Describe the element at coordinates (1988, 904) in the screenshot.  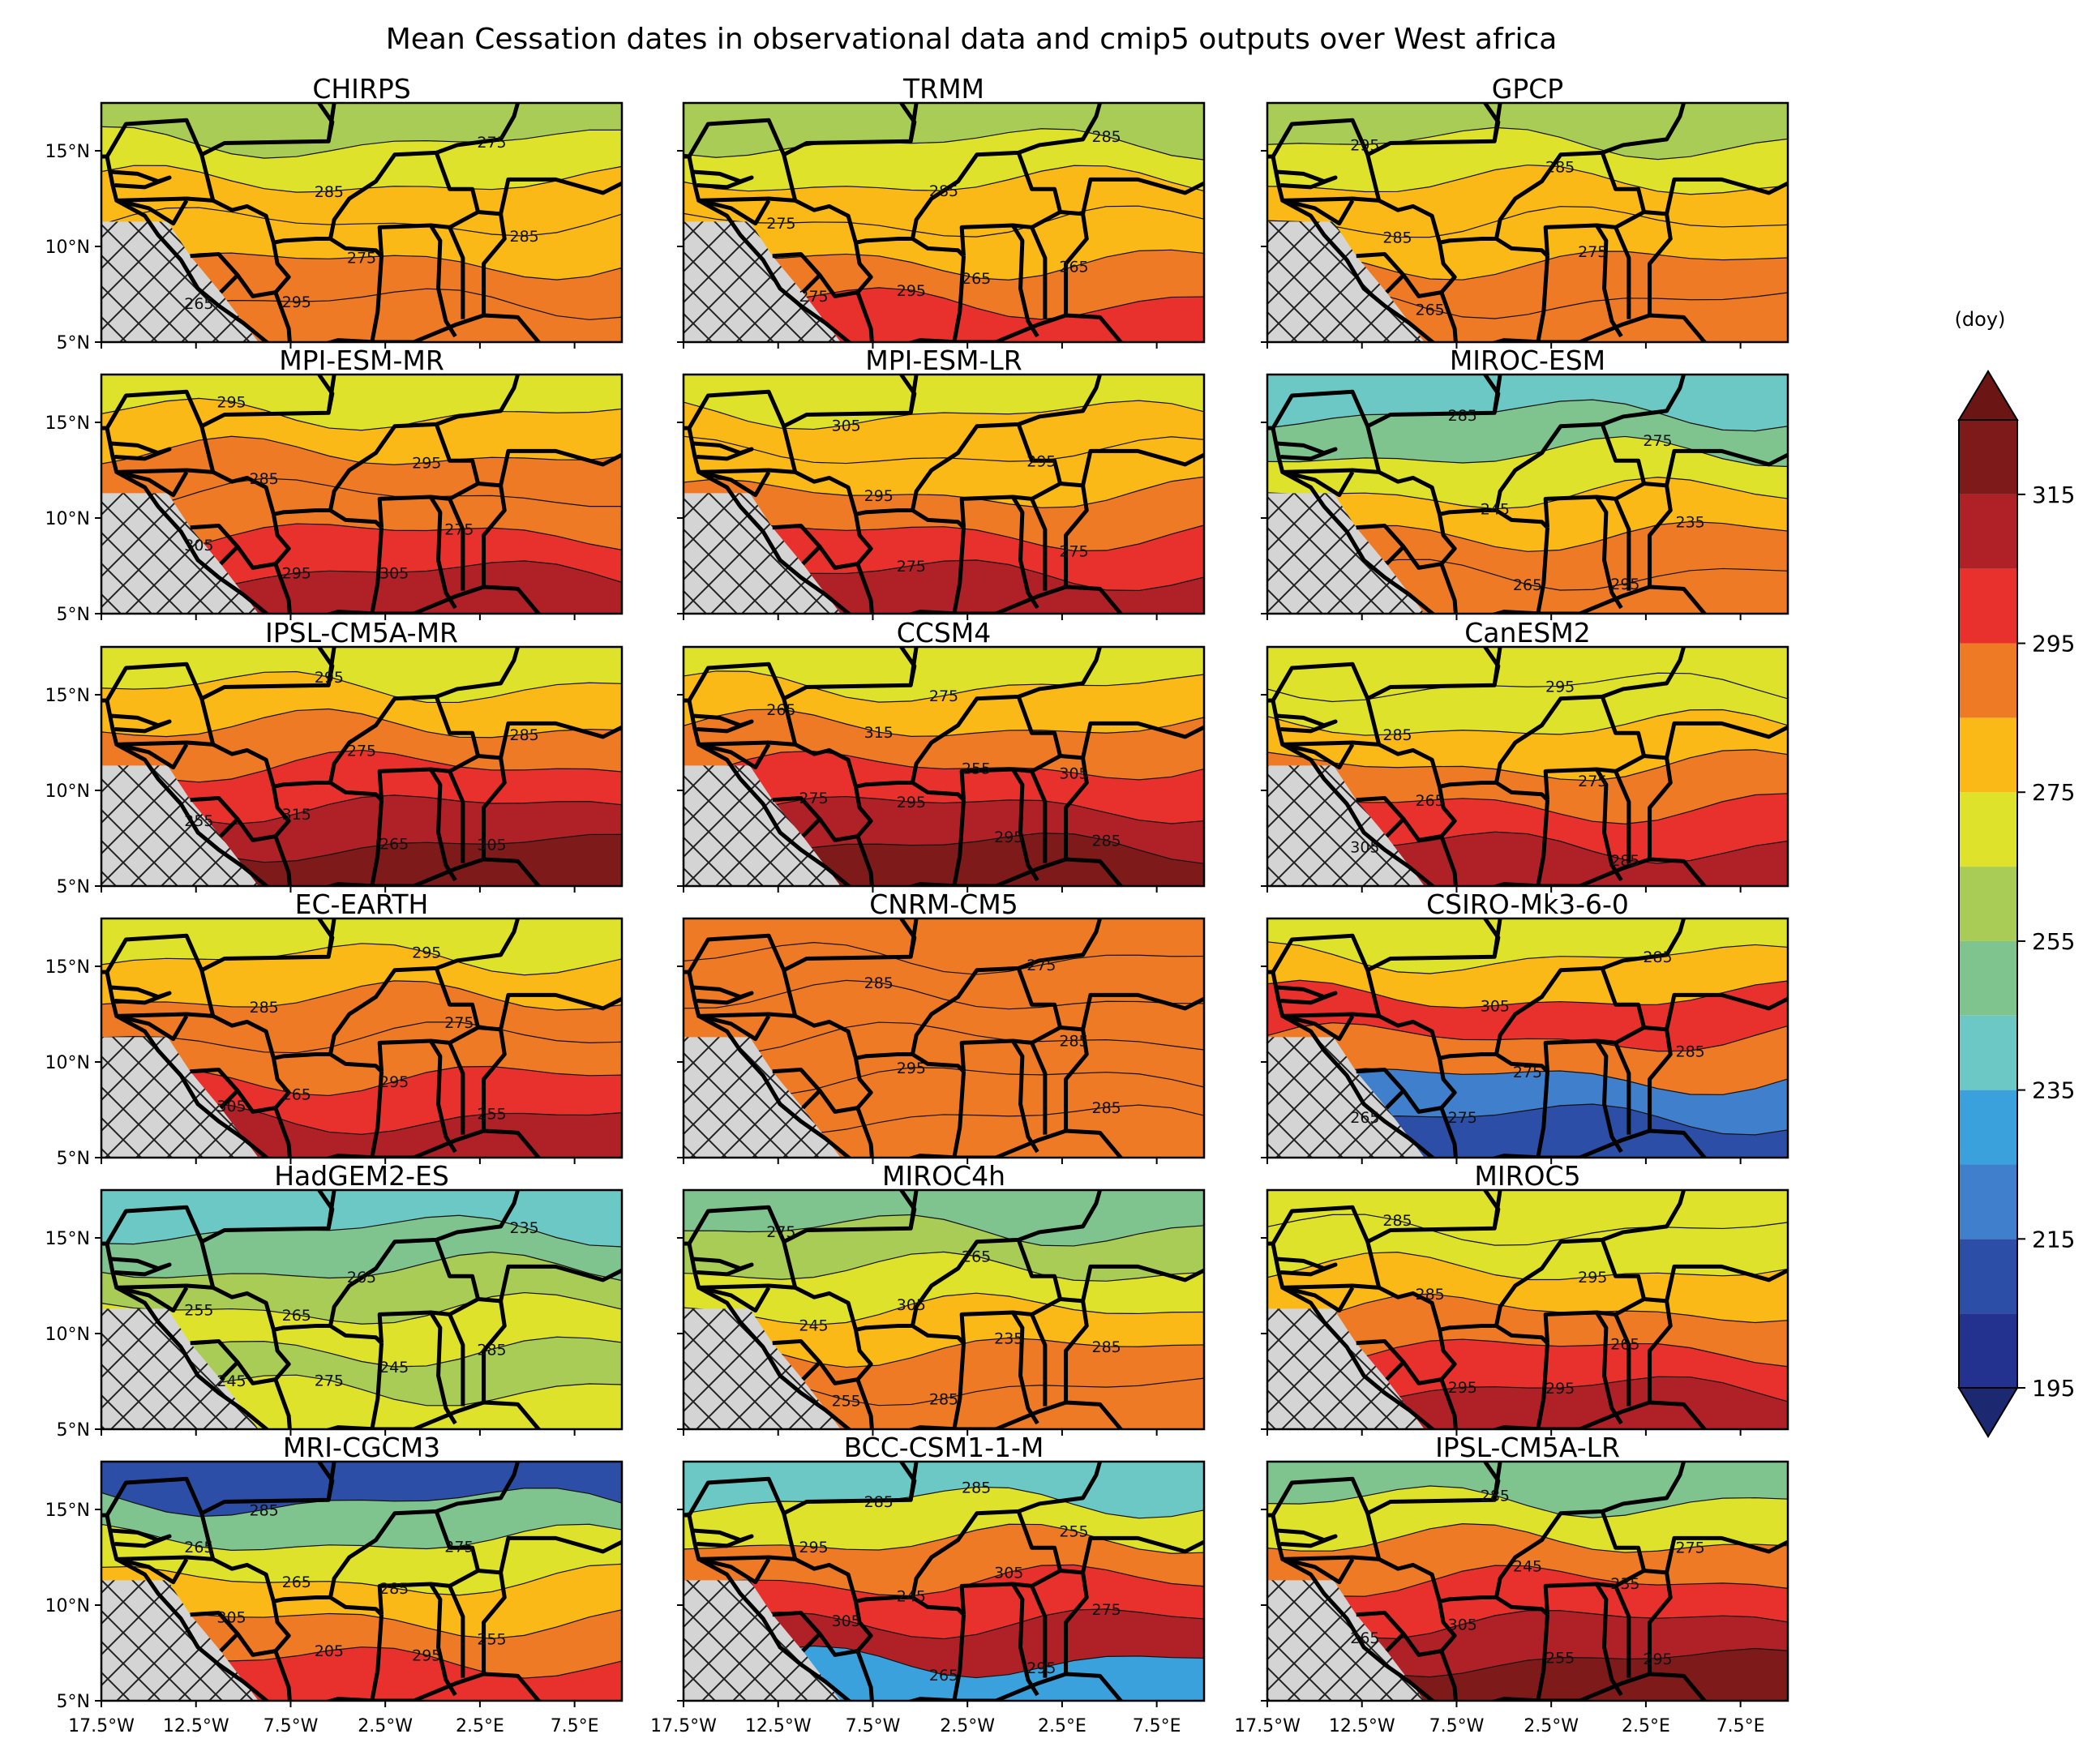
I see `colorbar-frame` at that location.